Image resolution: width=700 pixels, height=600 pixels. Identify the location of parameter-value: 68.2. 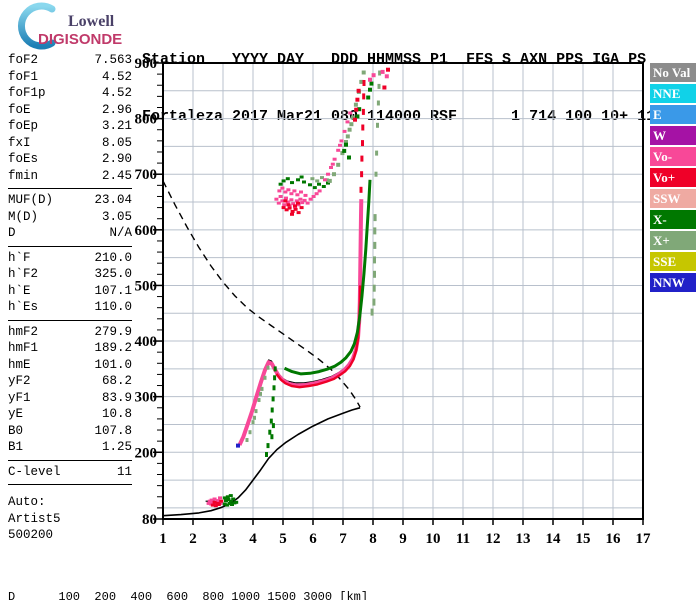
(116, 381).